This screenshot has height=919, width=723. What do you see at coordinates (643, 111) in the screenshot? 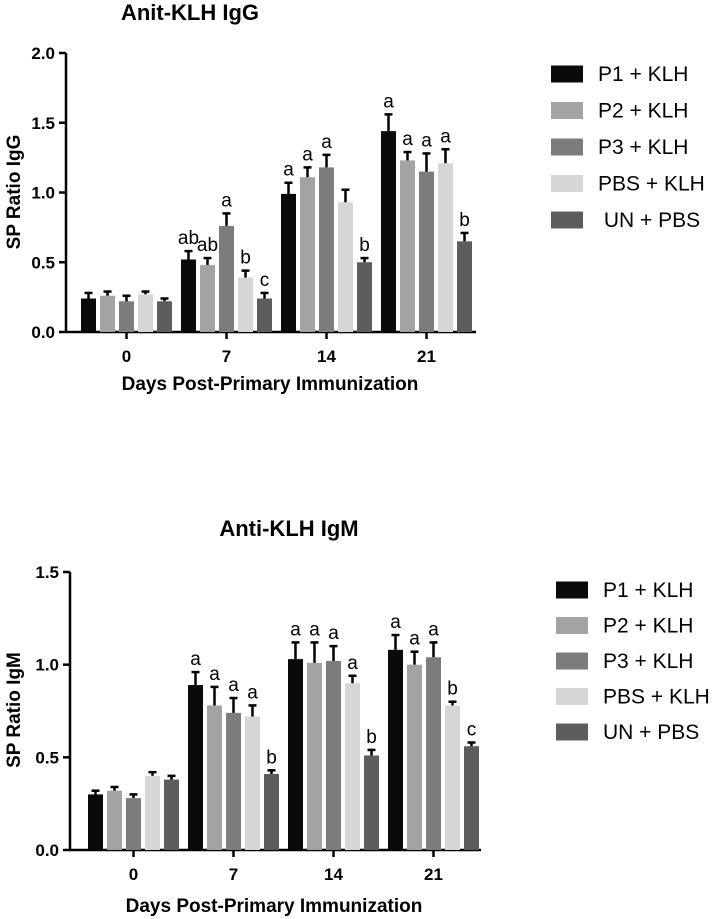
I see `igg-legend-label: P2 + KLH` at bounding box center [643, 111].